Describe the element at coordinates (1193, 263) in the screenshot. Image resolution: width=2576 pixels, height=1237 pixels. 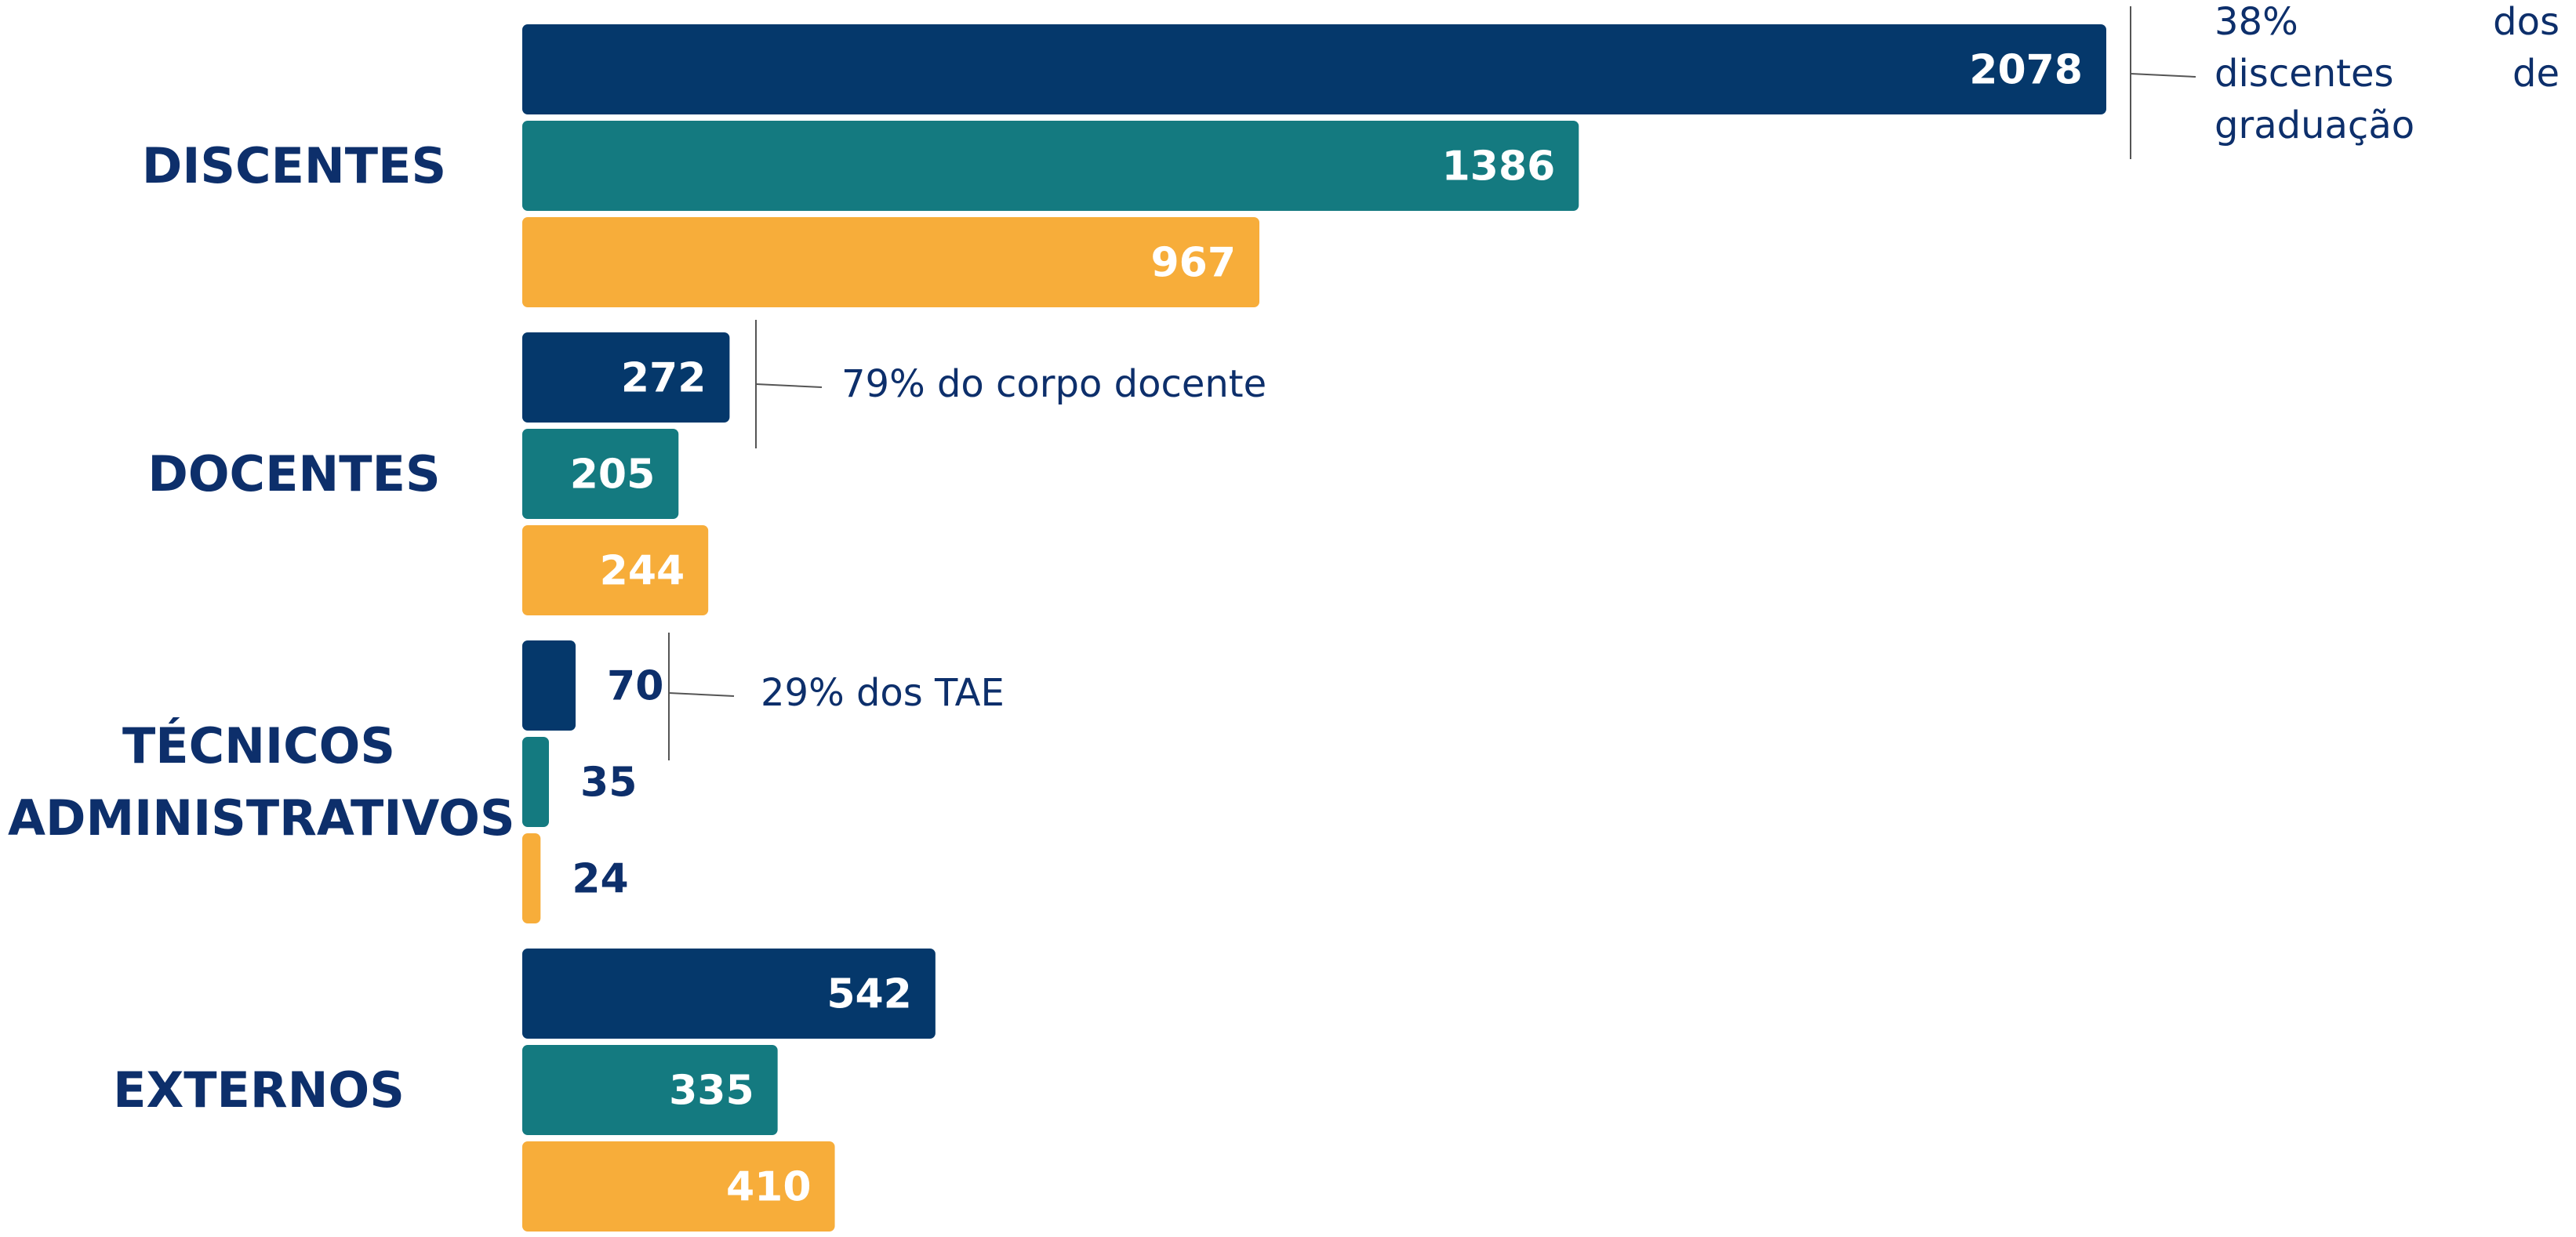
I see `value-label: 967` at that location.